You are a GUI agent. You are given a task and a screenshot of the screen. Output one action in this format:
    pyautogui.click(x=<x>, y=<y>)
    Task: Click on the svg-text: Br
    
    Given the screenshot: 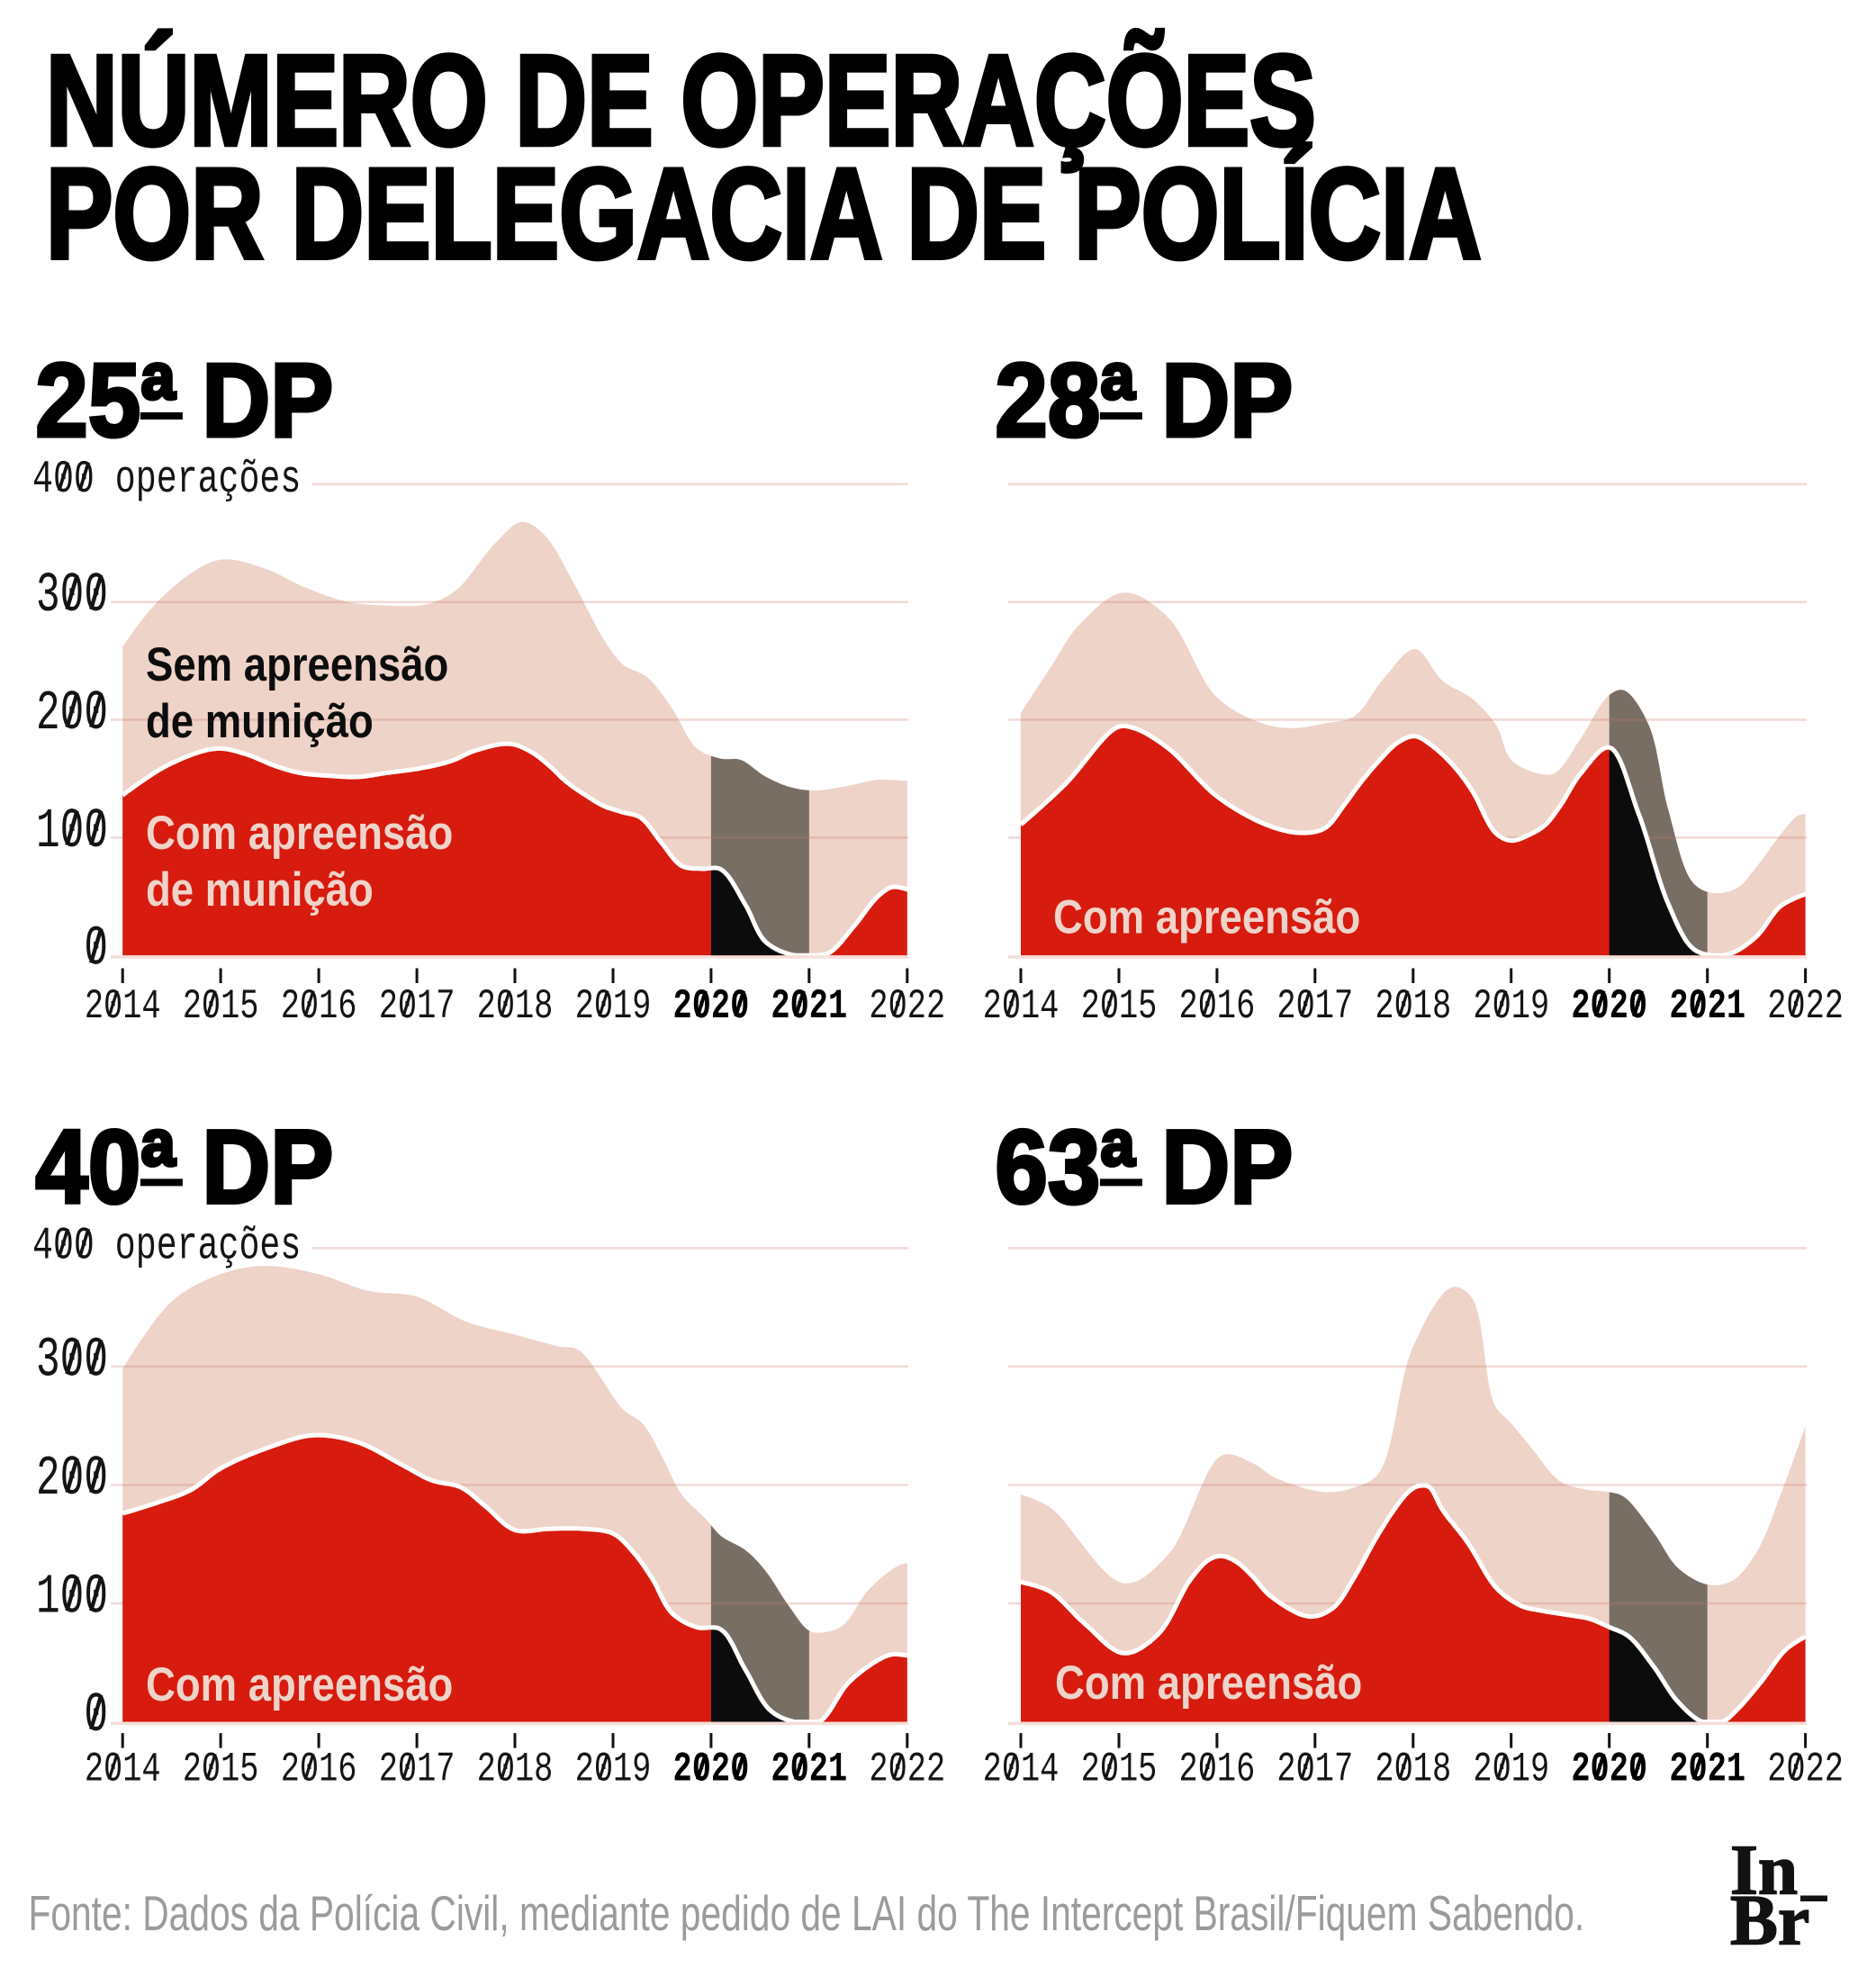 What is the action you would take?
    pyautogui.click(x=1769, y=1922)
    